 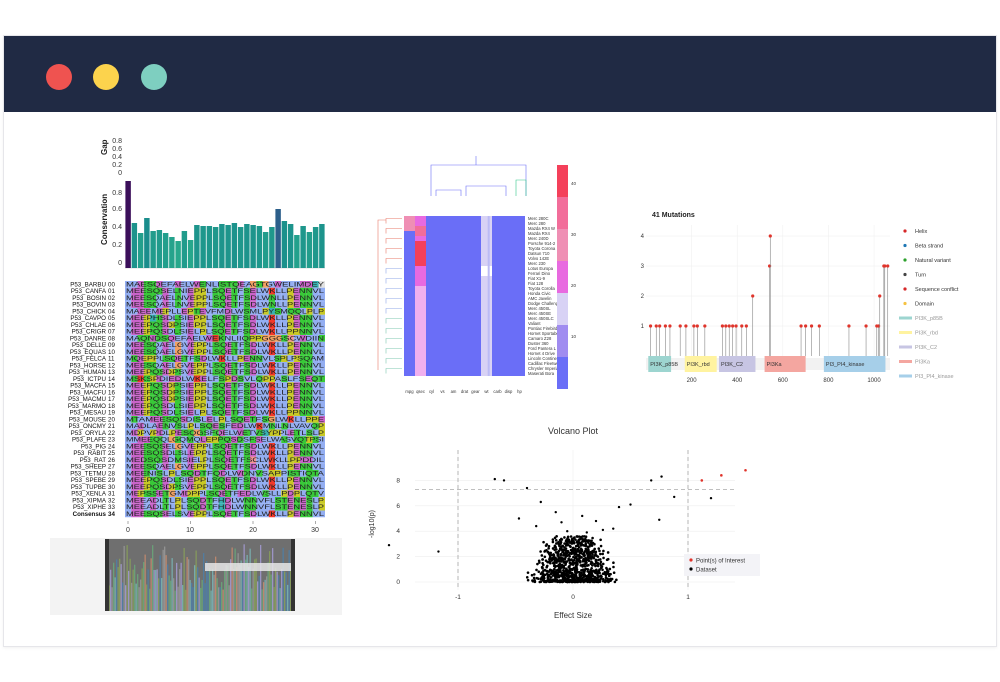 I want to click on maximize-dot-icon, so click(x=154, y=77).